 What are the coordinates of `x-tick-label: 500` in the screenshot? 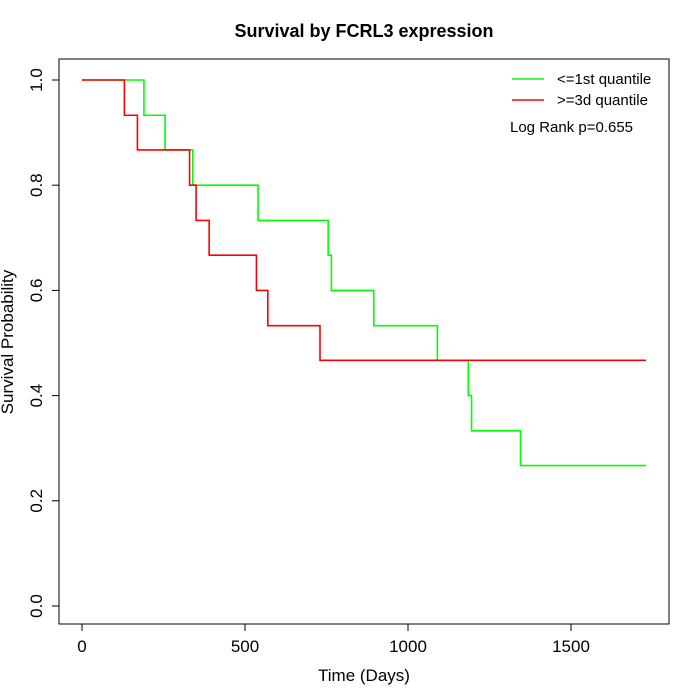 It's located at (245, 646).